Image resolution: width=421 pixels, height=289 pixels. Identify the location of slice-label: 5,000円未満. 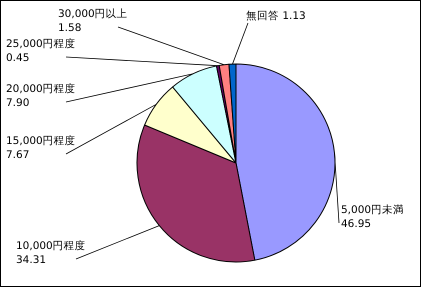
(372, 209).